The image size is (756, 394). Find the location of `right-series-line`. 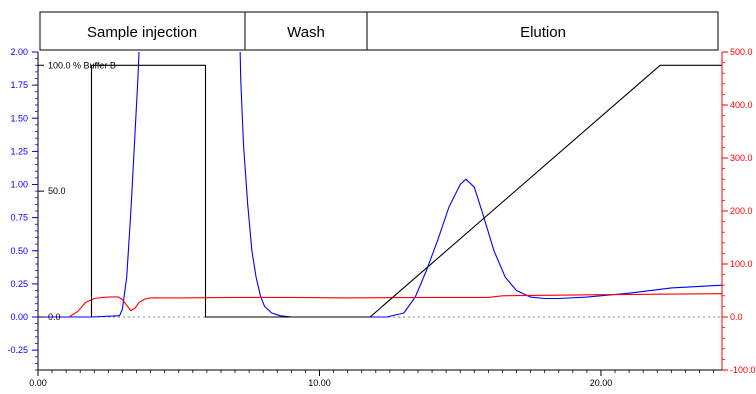

right-series-line is located at coordinates (395, 305).